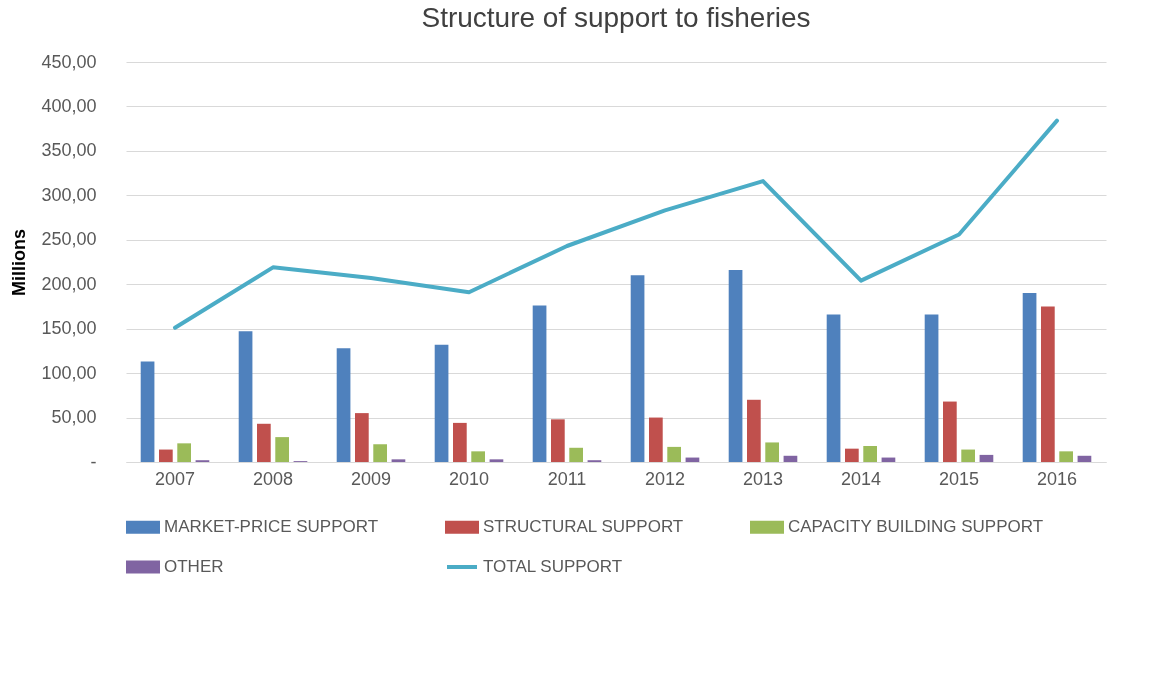 The height and width of the screenshot is (682, 1170). Describe the element at coordinates (69, 194) in the screenshot. I see `y-tick-label: 300,00` at that location.